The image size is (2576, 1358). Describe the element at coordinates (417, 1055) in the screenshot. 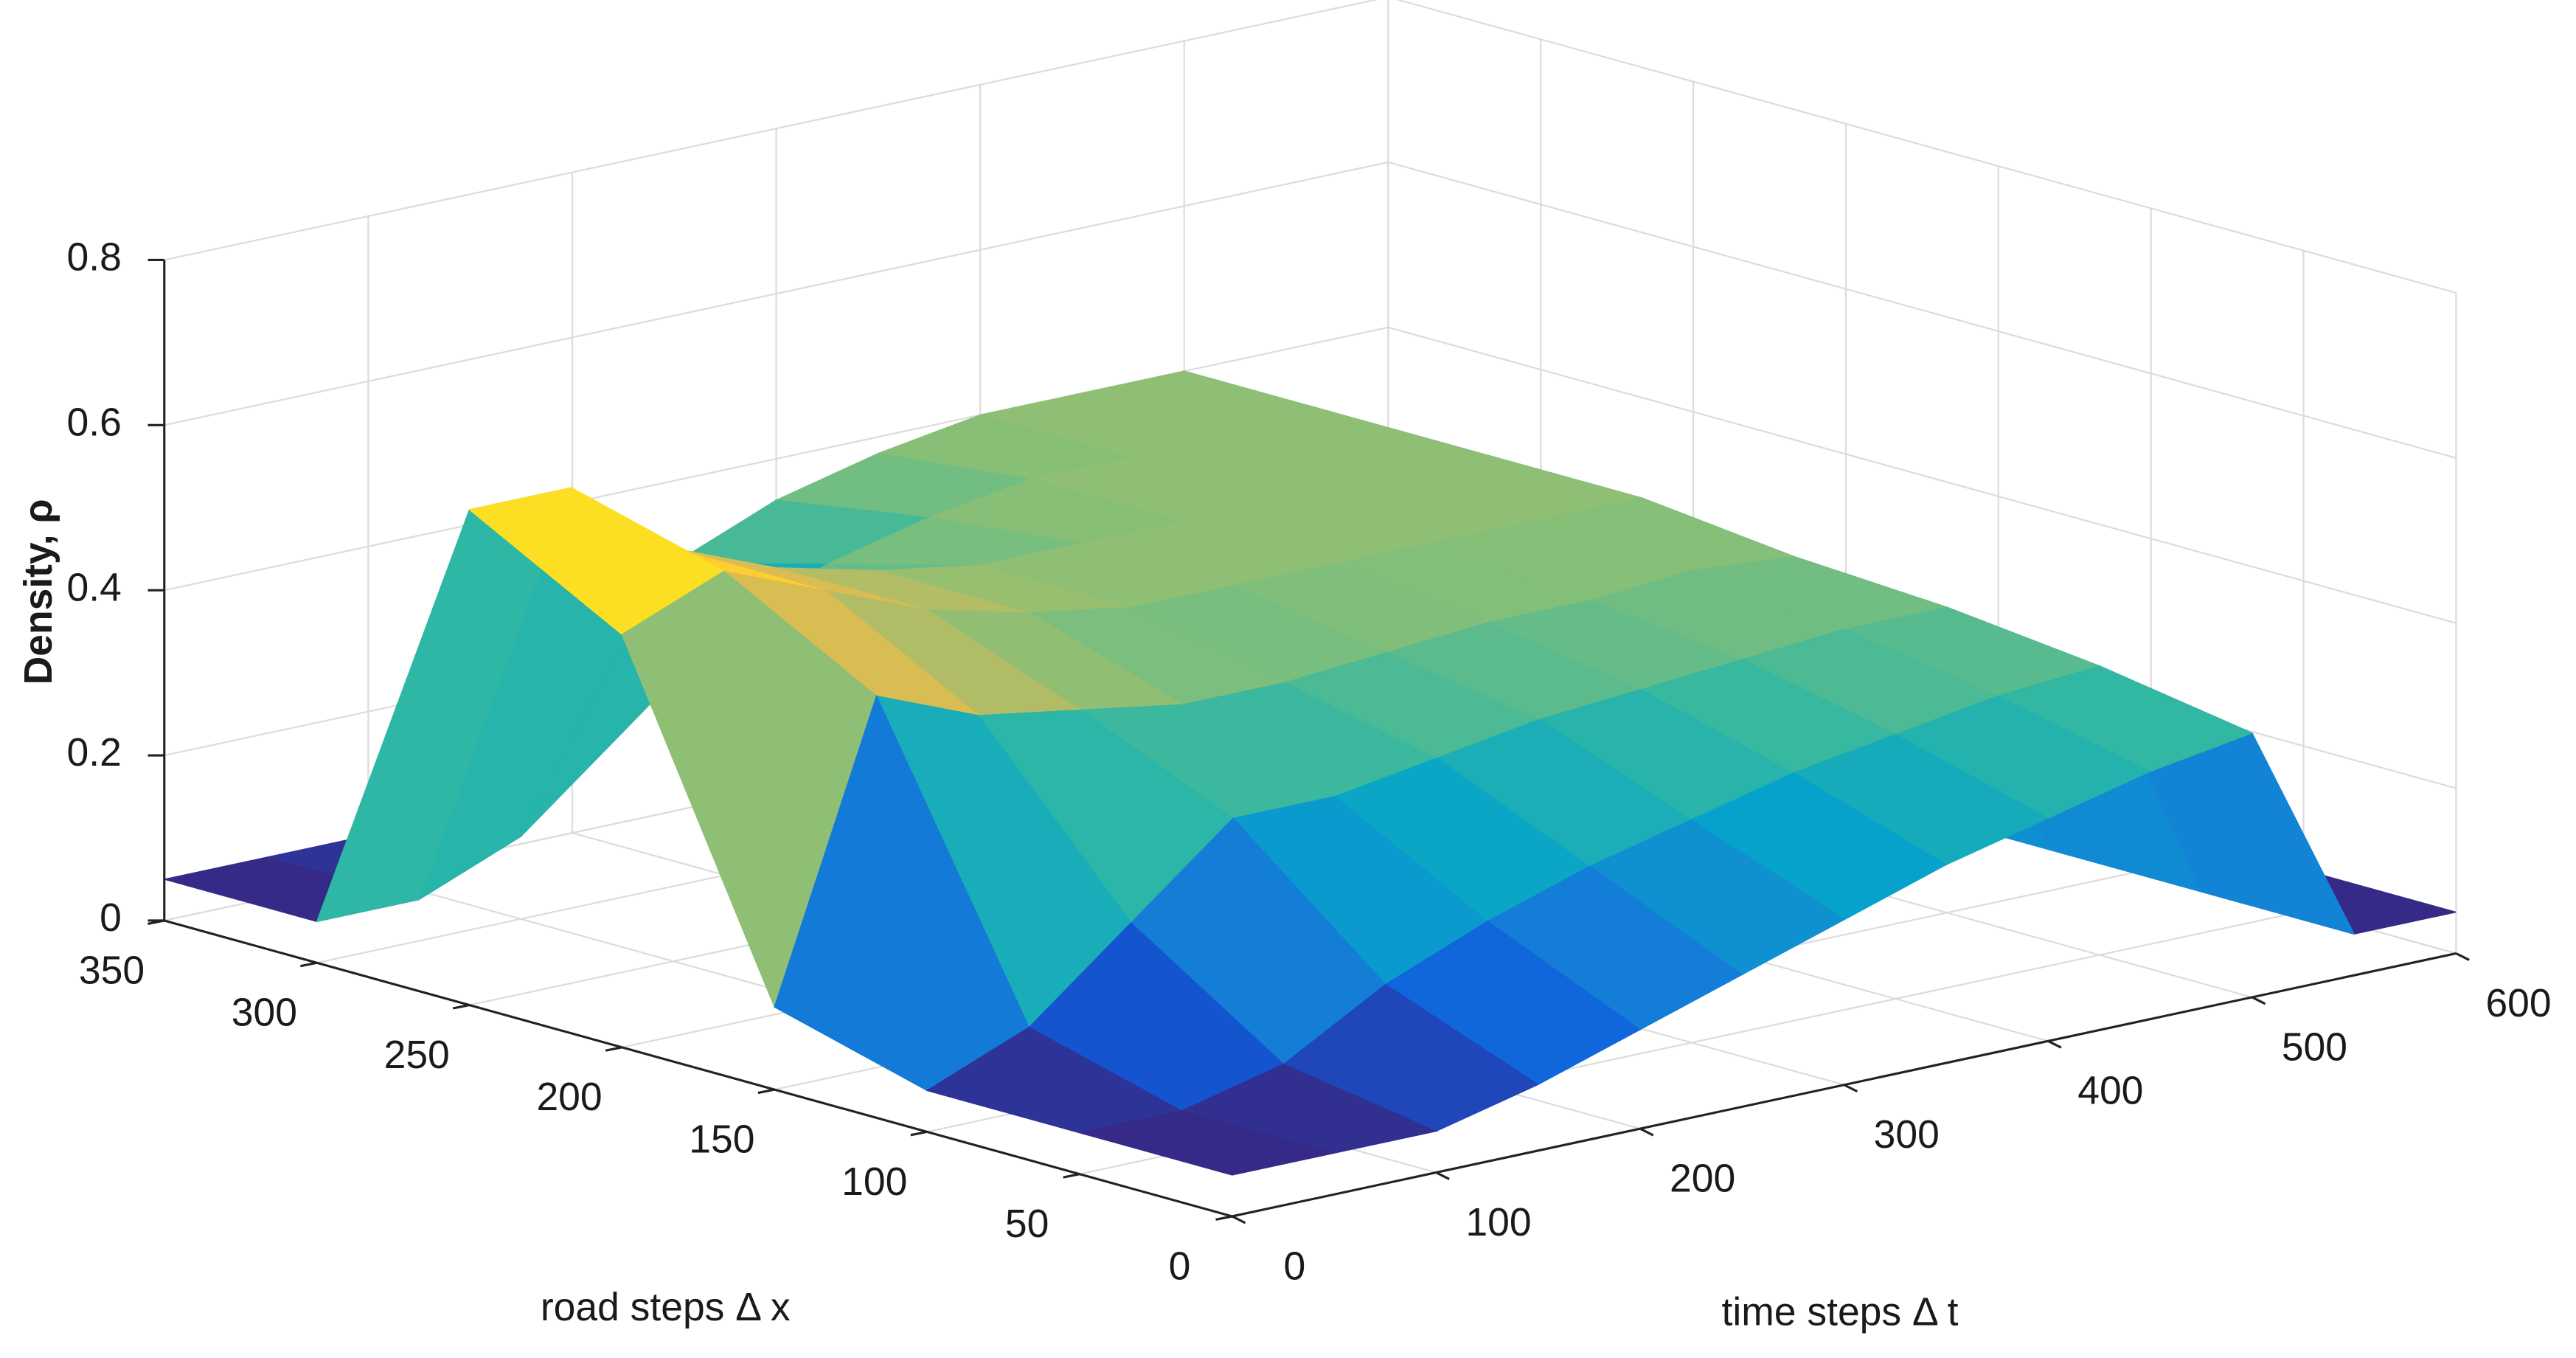

I see `y-tick-label: 250` at that location.